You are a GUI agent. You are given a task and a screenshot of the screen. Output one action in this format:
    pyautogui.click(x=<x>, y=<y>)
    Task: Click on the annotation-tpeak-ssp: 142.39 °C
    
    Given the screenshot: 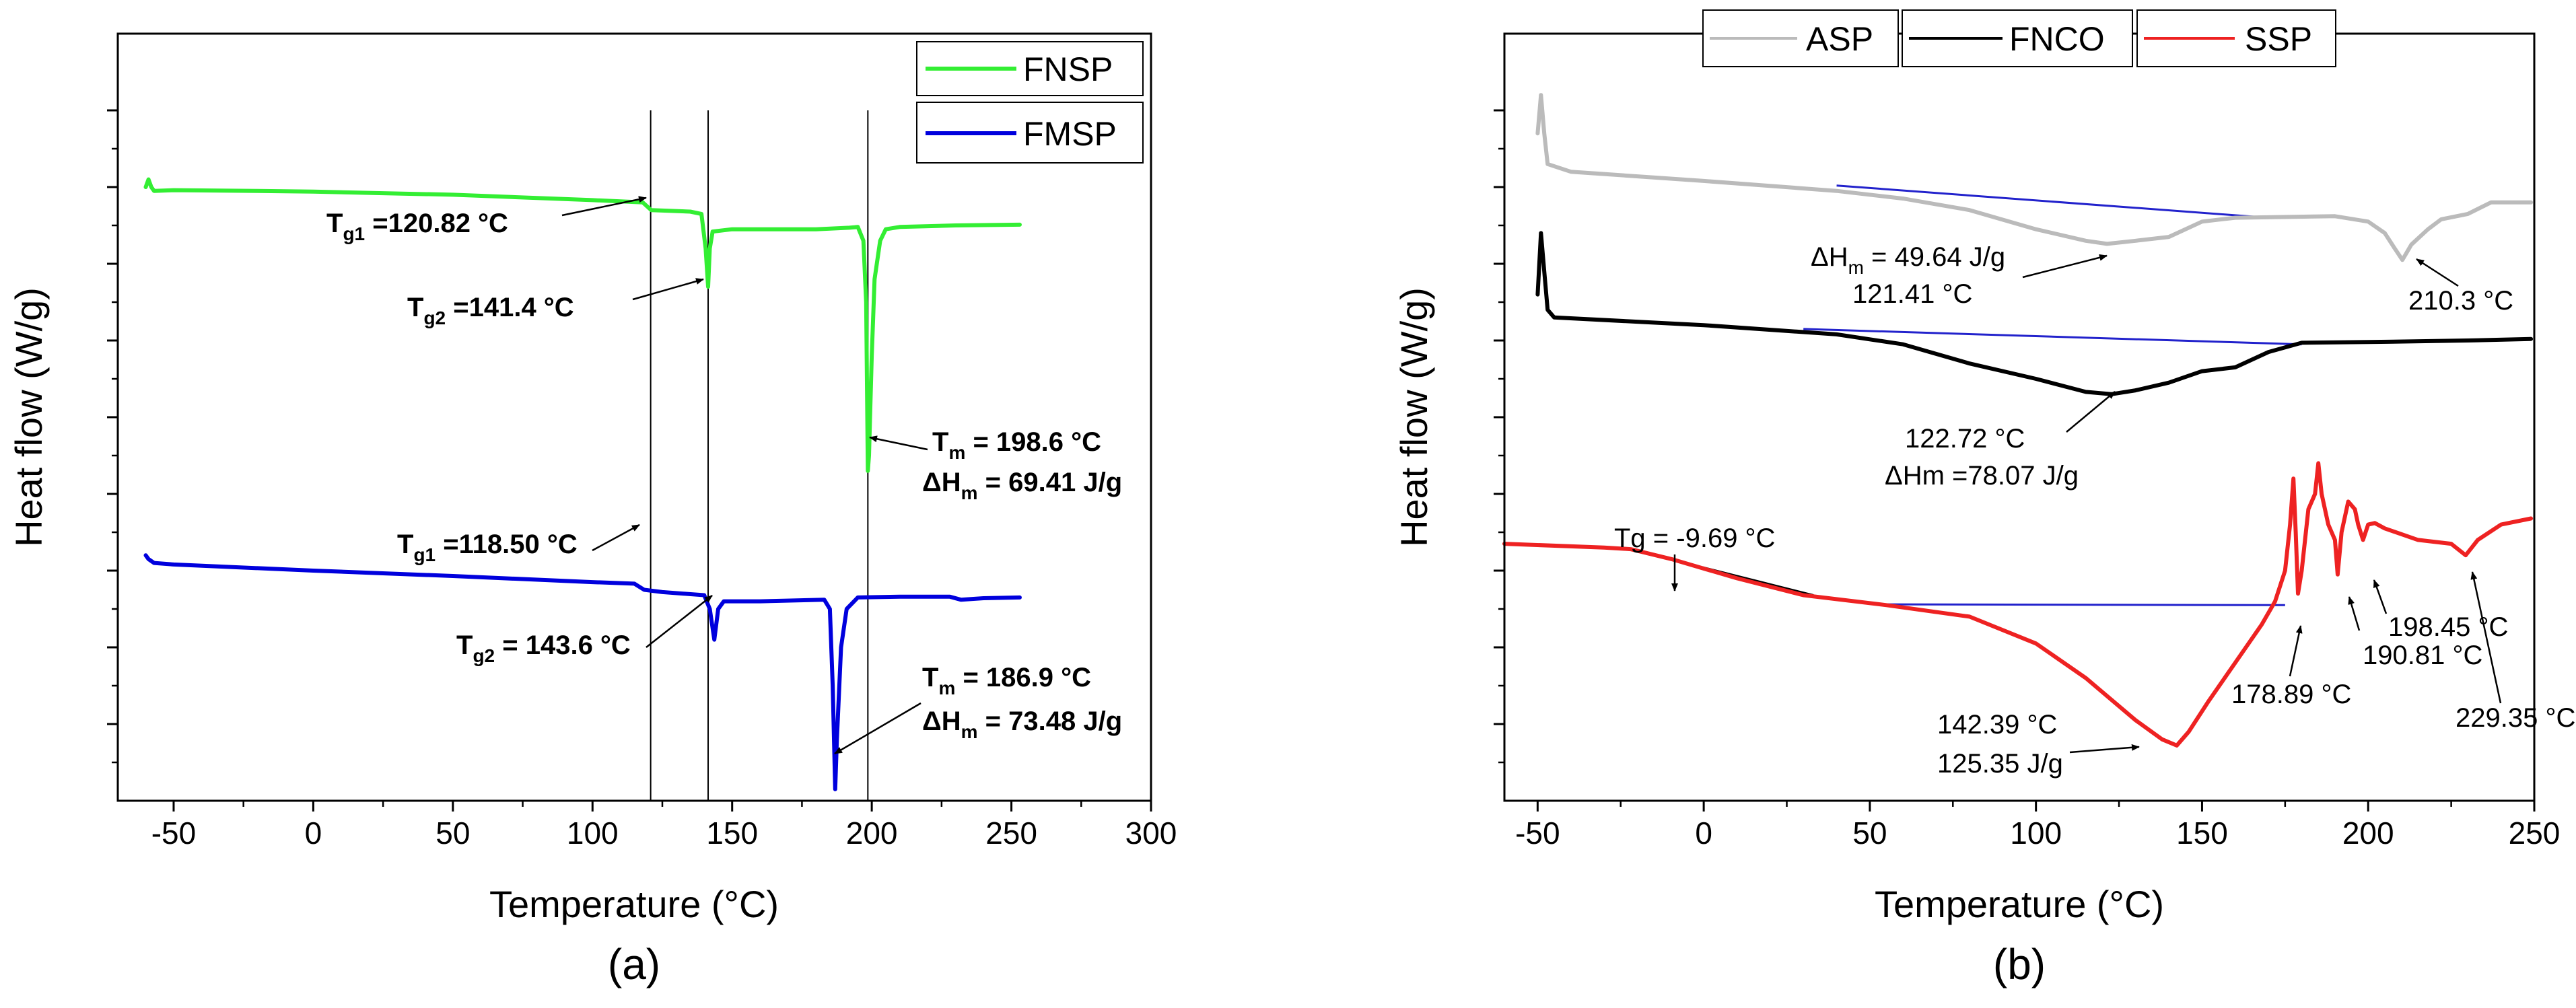 What is the action you would take?
    pyautogui.click(x=1997, y=725)
    